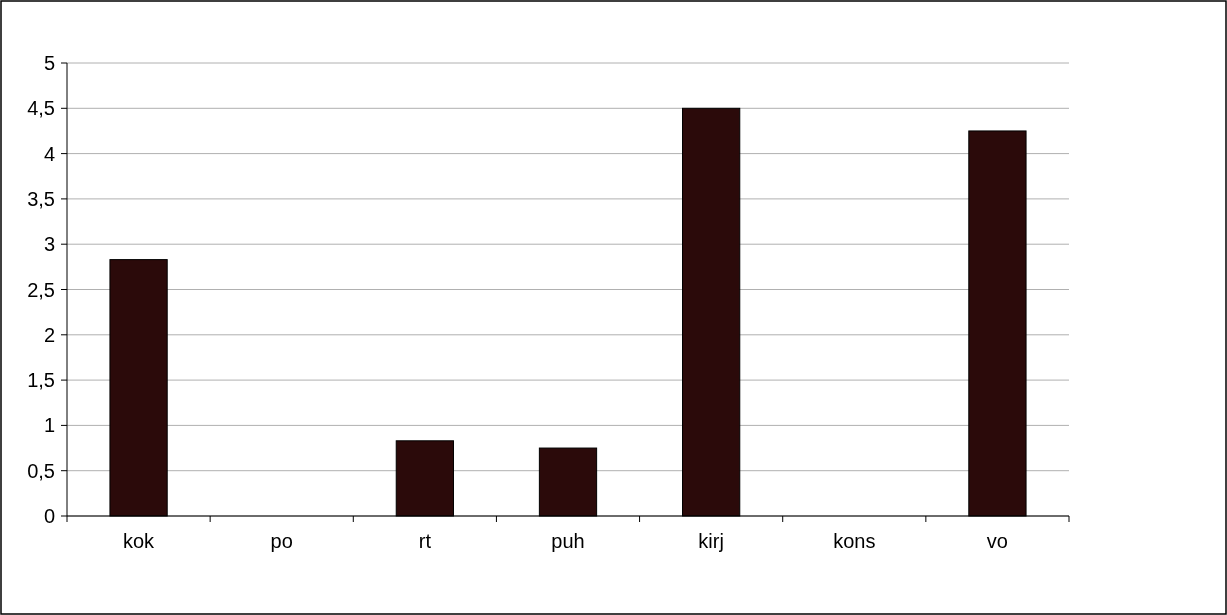 This screenshot has height=615, width=1227. I want to click on x-tick-label: kok, so click(139, 541).